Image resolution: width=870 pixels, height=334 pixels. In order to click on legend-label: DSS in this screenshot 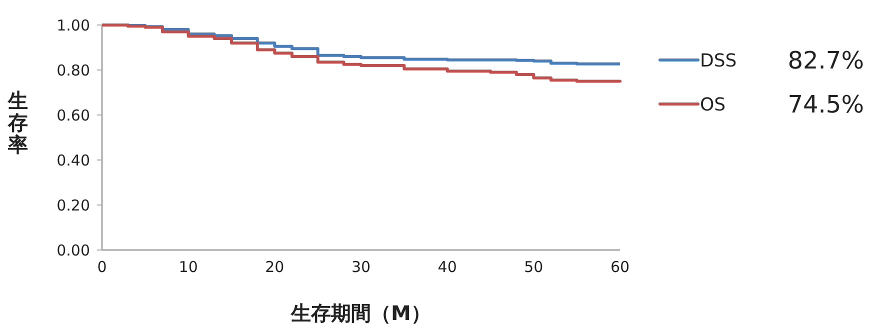, I will do `click(718, 61)`.